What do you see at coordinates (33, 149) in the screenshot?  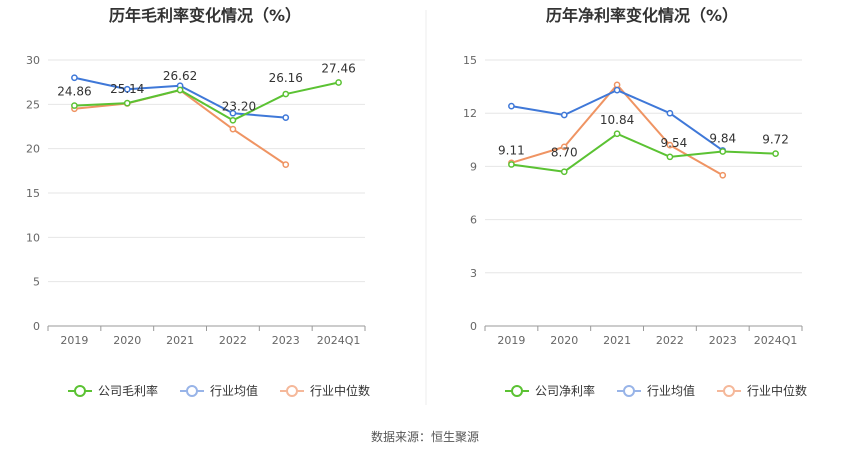 I see `y-tick-label: 20` at bounding box center [33, 149].